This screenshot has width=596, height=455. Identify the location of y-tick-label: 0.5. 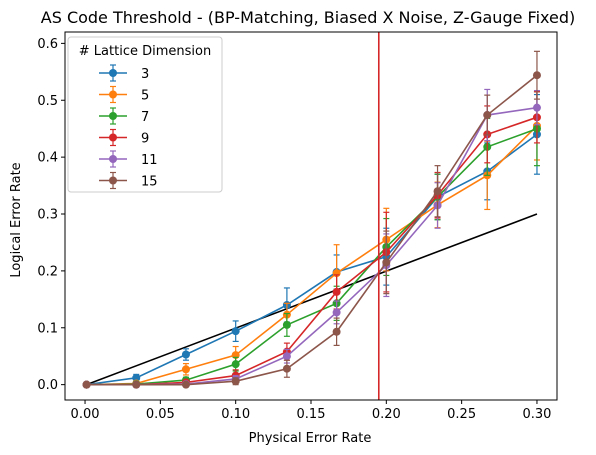
(47, 101).